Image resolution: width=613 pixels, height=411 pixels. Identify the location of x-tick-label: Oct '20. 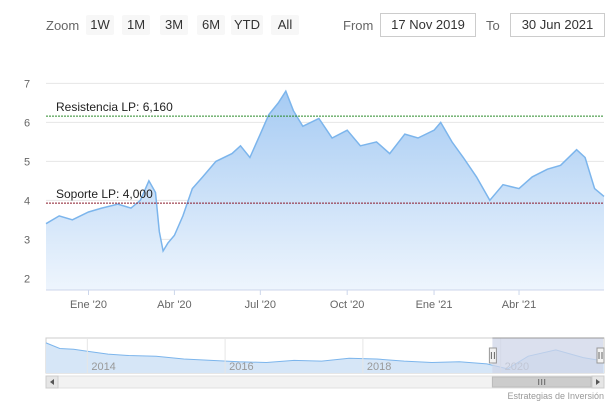
(347, 305).